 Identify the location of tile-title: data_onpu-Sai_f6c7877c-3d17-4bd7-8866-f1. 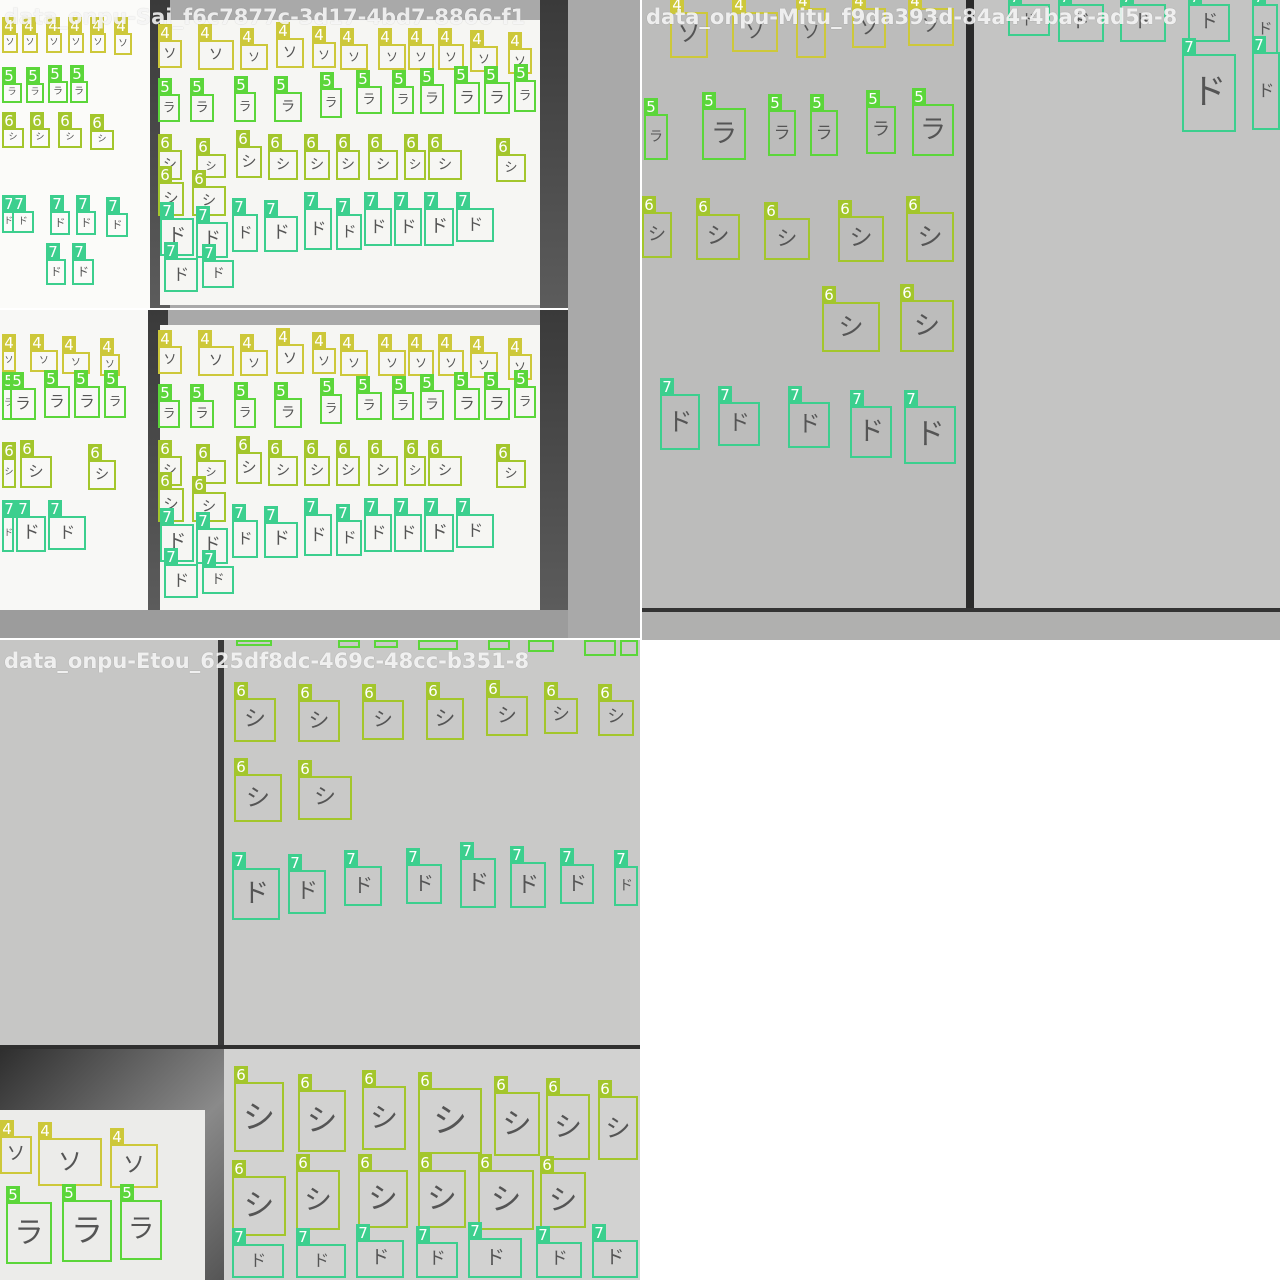
(265, 17).